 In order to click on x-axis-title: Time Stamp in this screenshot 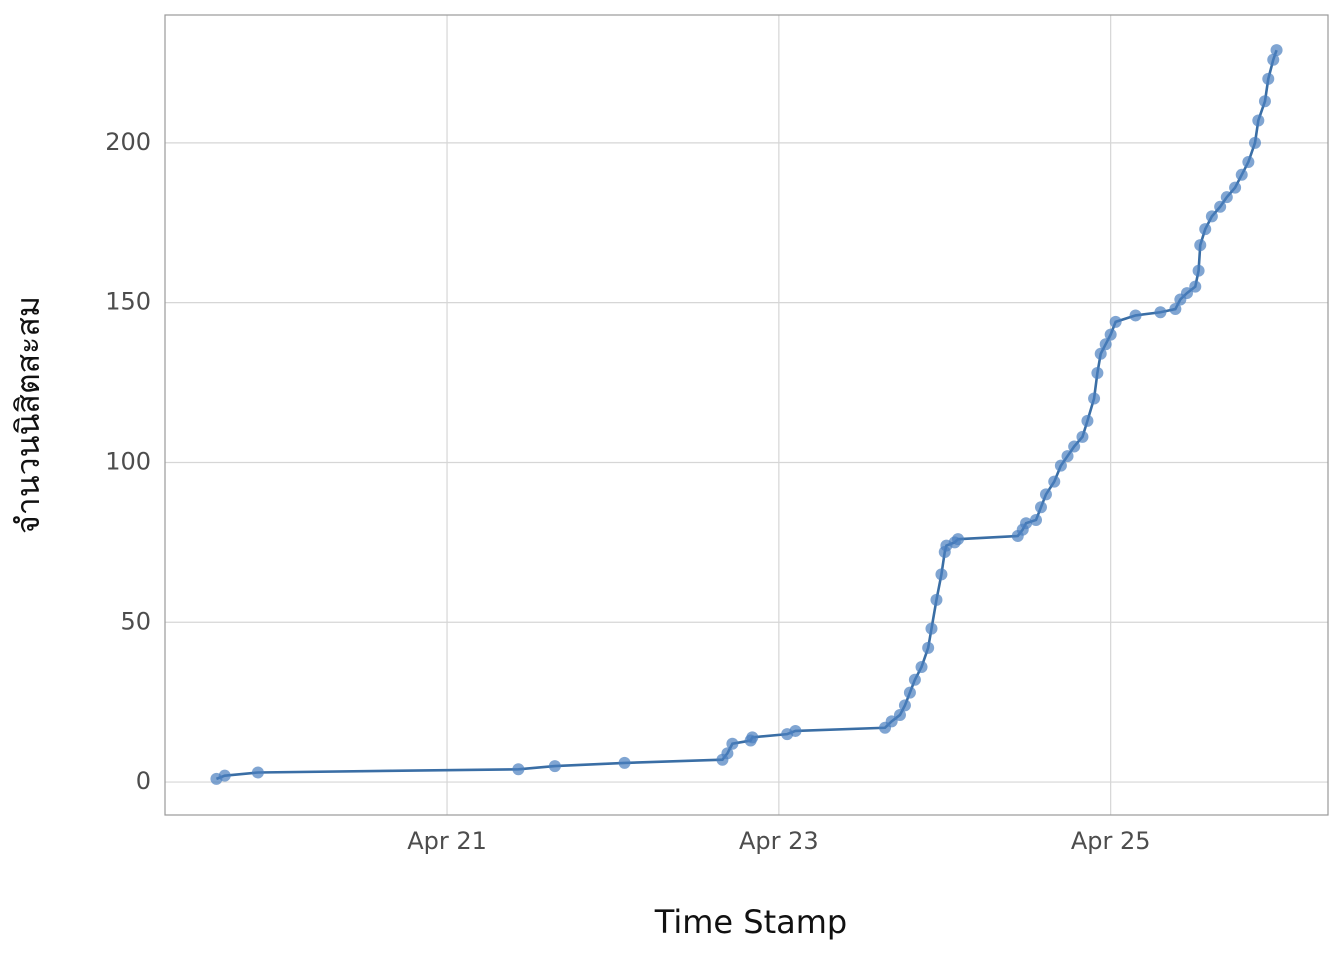, I will do `click(750, 922)`.